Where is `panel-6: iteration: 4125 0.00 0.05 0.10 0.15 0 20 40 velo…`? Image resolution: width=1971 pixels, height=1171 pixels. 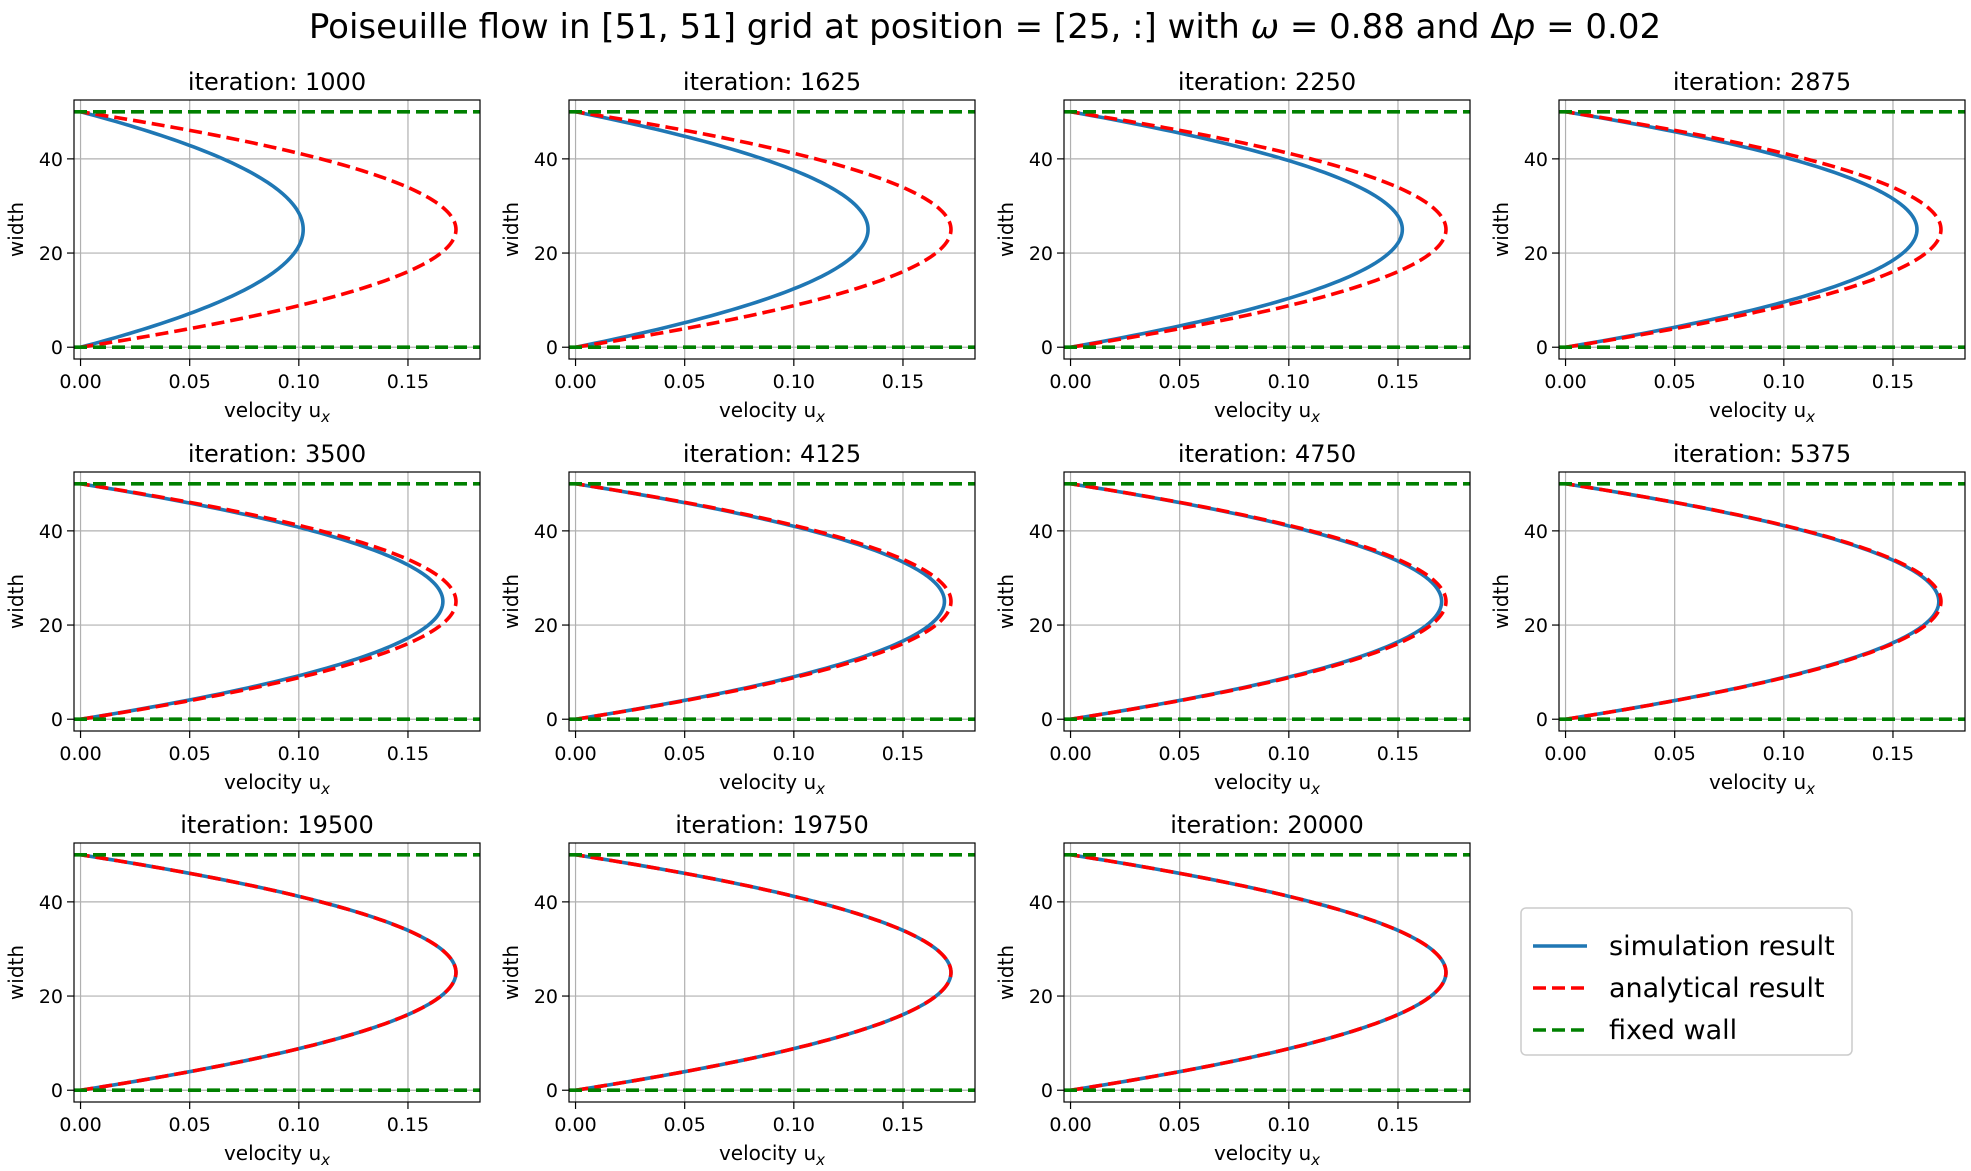 panel-6: iteration: 4125 0.00 0.05 0.10 0.15 0 20 40 velo… is located at coordinates (737, 619).